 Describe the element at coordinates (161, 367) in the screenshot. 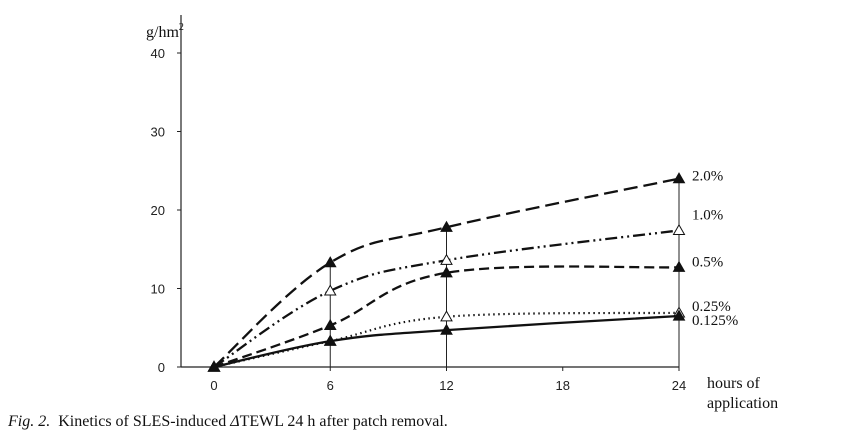

I see `y-tick-label: 0` at that location.